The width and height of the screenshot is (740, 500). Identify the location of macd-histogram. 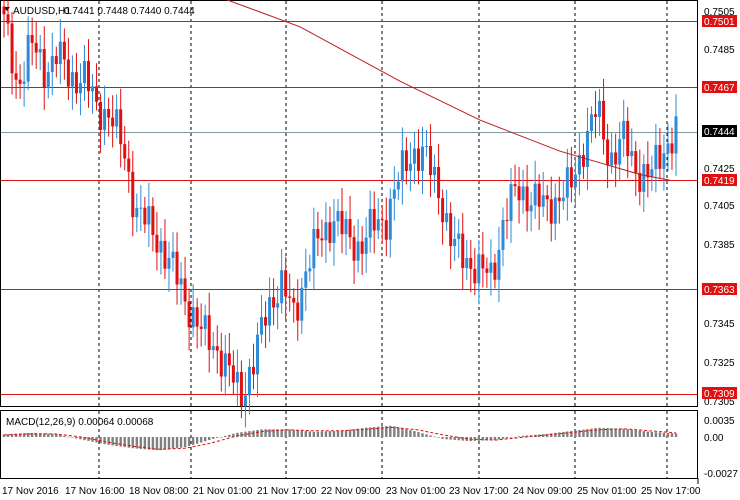
(340, 438).